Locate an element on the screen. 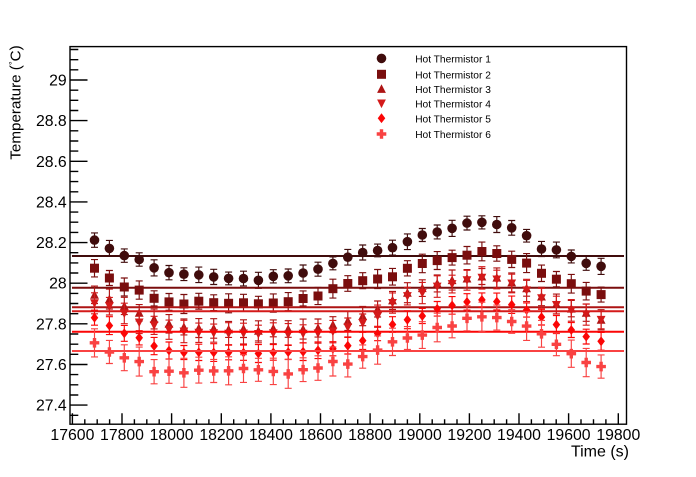 This screenshot has width=696, height=477. svg-text: 27.4 is located at coordinates (51, 406).